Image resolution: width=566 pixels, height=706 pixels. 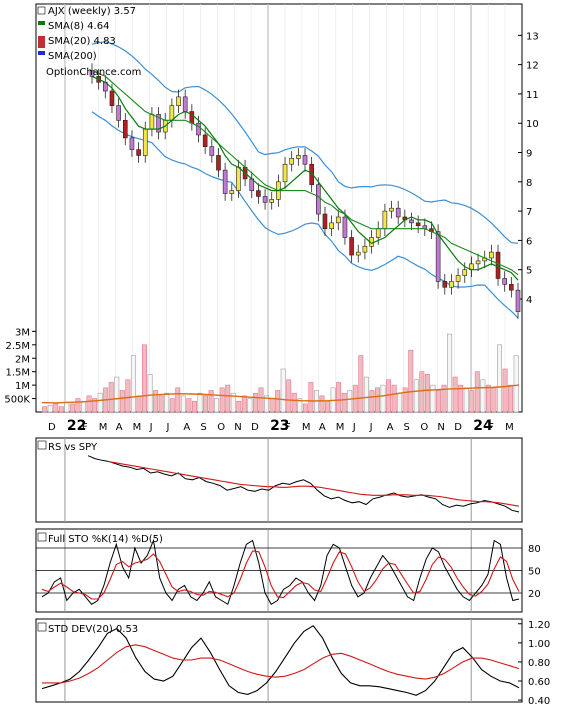 What do you see at coordinates (483, 426) in the screenshot?
I see `x-year-label: 24` at bounding box center [483, 426].